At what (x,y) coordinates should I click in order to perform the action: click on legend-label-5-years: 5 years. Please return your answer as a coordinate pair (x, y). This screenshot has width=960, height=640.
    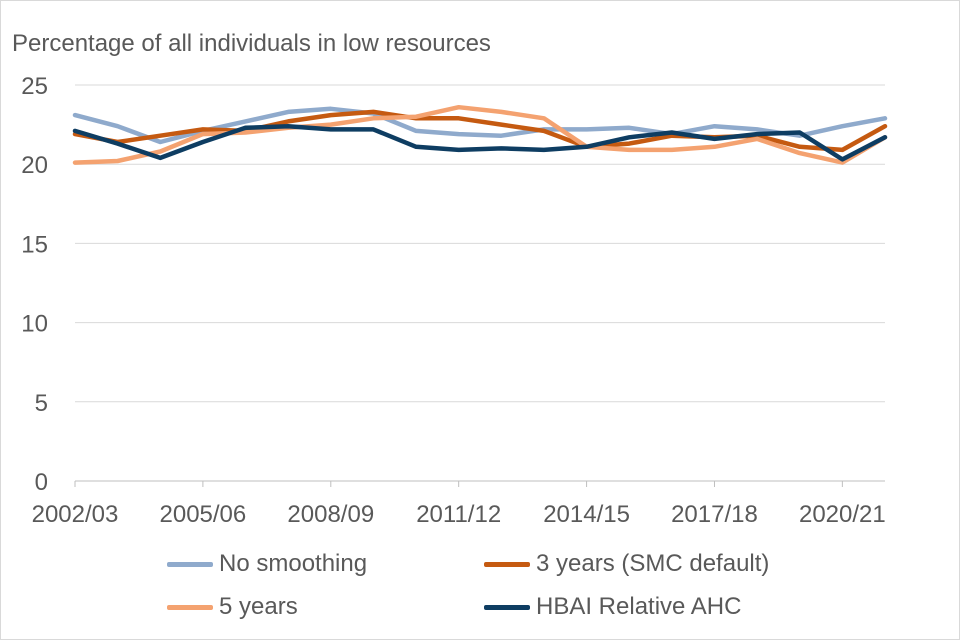
    Looking at the image, I should click on (258, 606).